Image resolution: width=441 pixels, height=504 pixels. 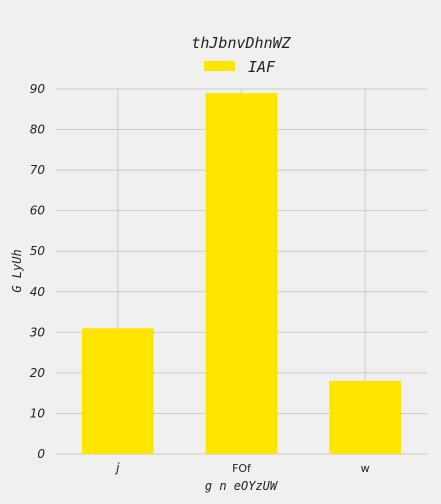 I want to click on y-tick-label: 70, so click(x=38, y=170).